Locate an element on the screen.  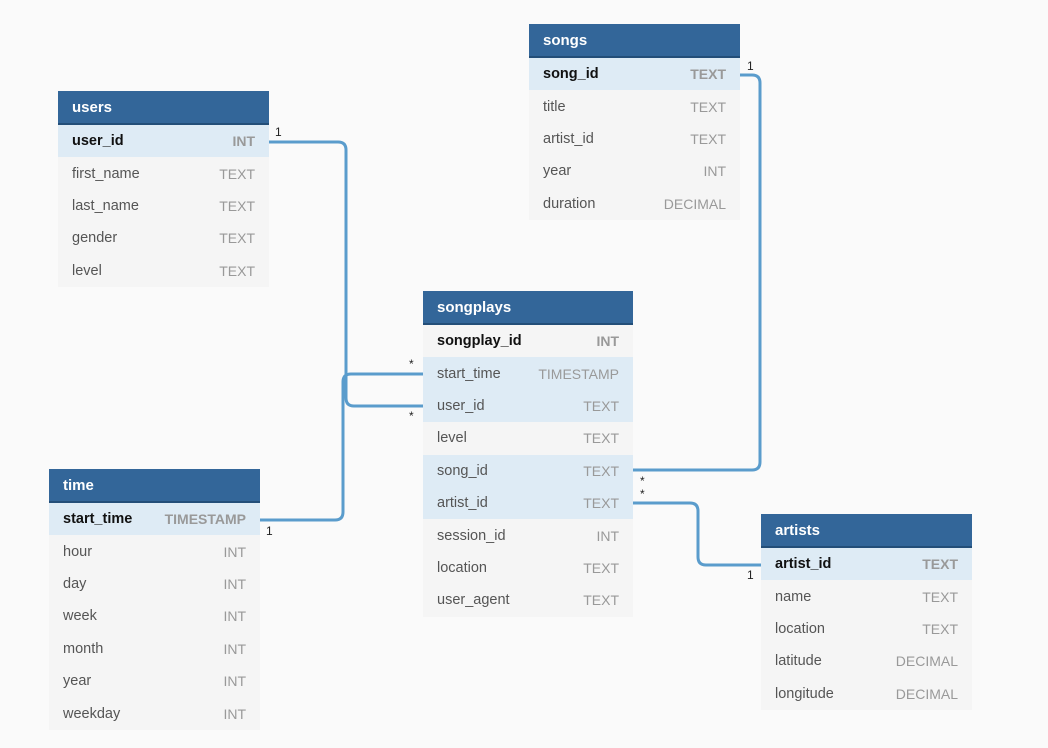
column-name: songplay_id is located at coordinates (479, 341).